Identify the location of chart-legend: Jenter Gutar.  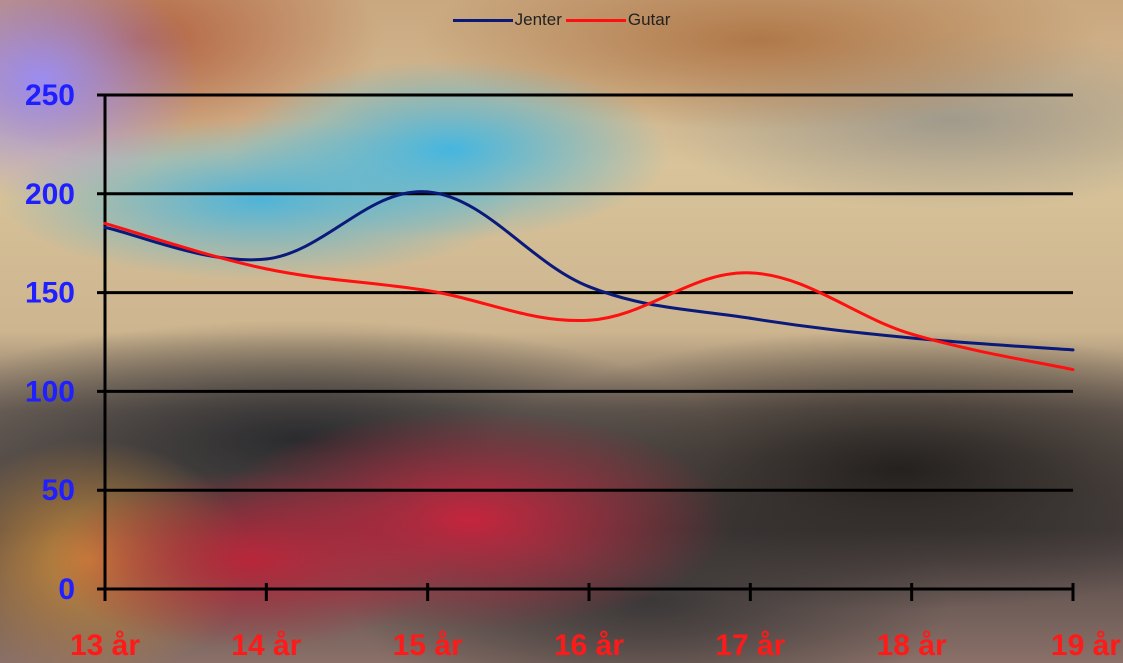
(561, 20).